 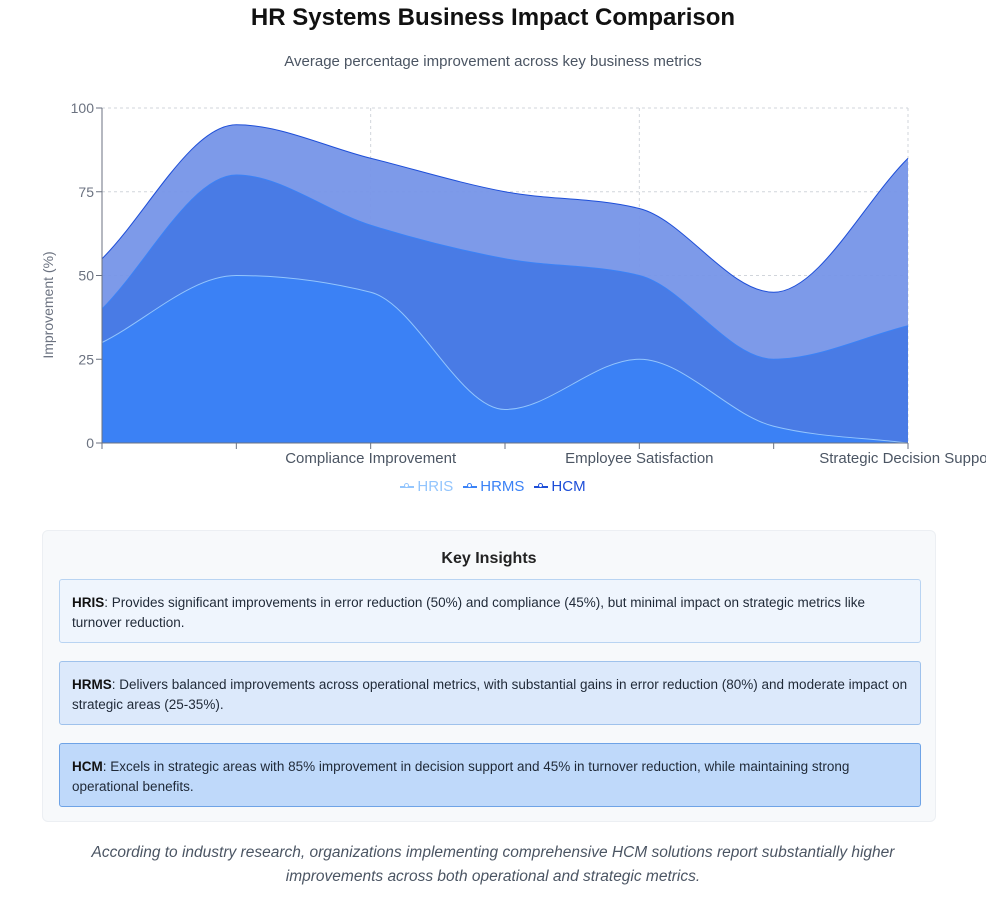 What do you see at coordinates (489, 558) in the screenshot?
I see `insights-title: Key Insights` at bounding box center [489, 558].